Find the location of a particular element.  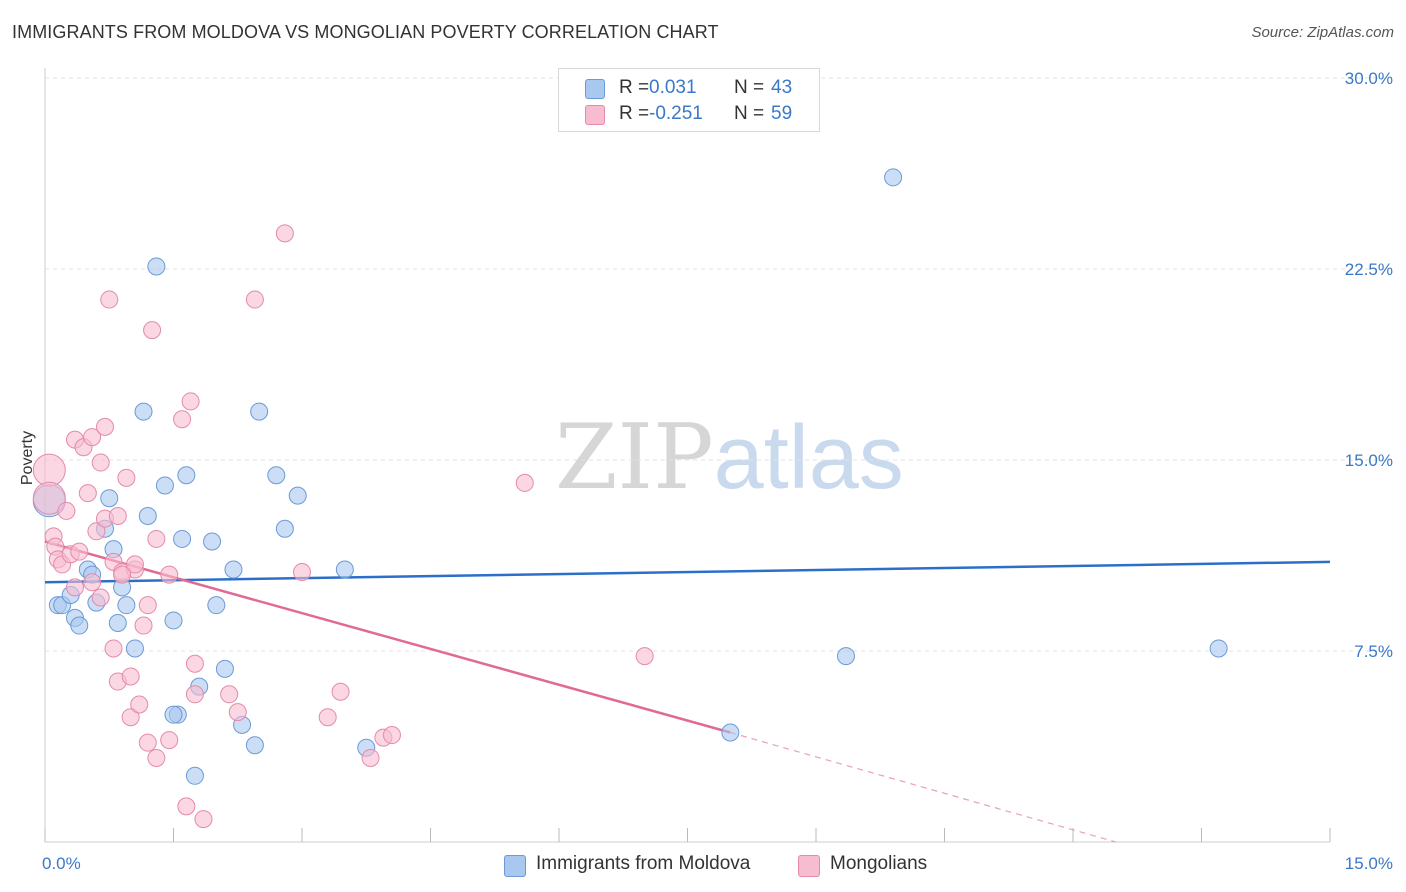

watermark: ZIPatlas is located at coordinates (729, 457).